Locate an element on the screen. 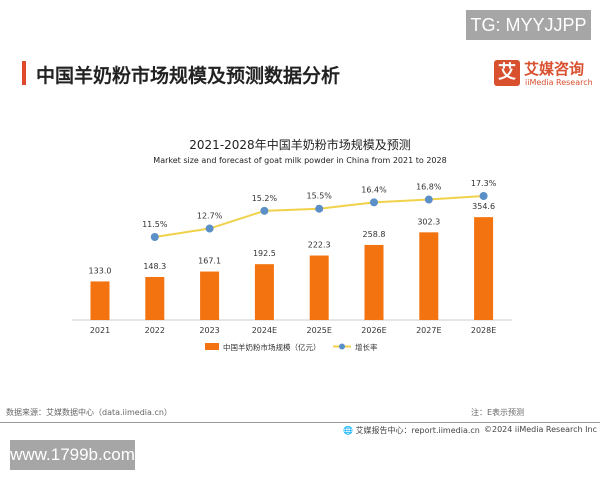 This screenshot has height=480, width=600. legend-line-label: 增长率 is located at coordinates (366, 347).